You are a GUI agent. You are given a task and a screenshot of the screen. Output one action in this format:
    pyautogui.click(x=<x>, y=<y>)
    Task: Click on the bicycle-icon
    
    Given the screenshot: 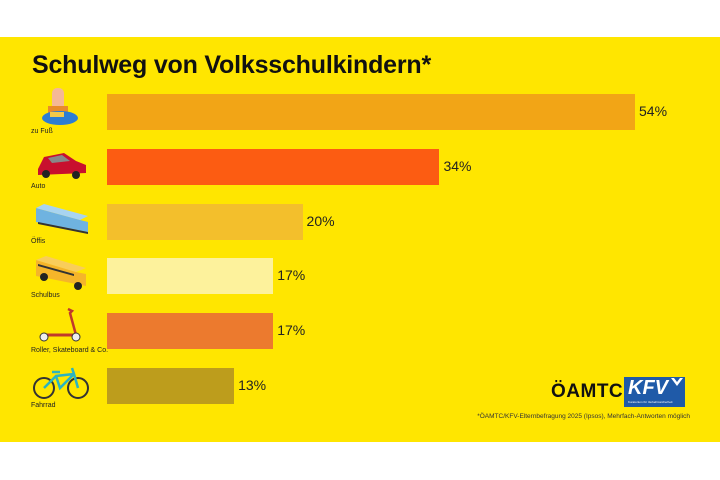 What is the action you would take?
    pyautogui.click(x=61, y=383)
    